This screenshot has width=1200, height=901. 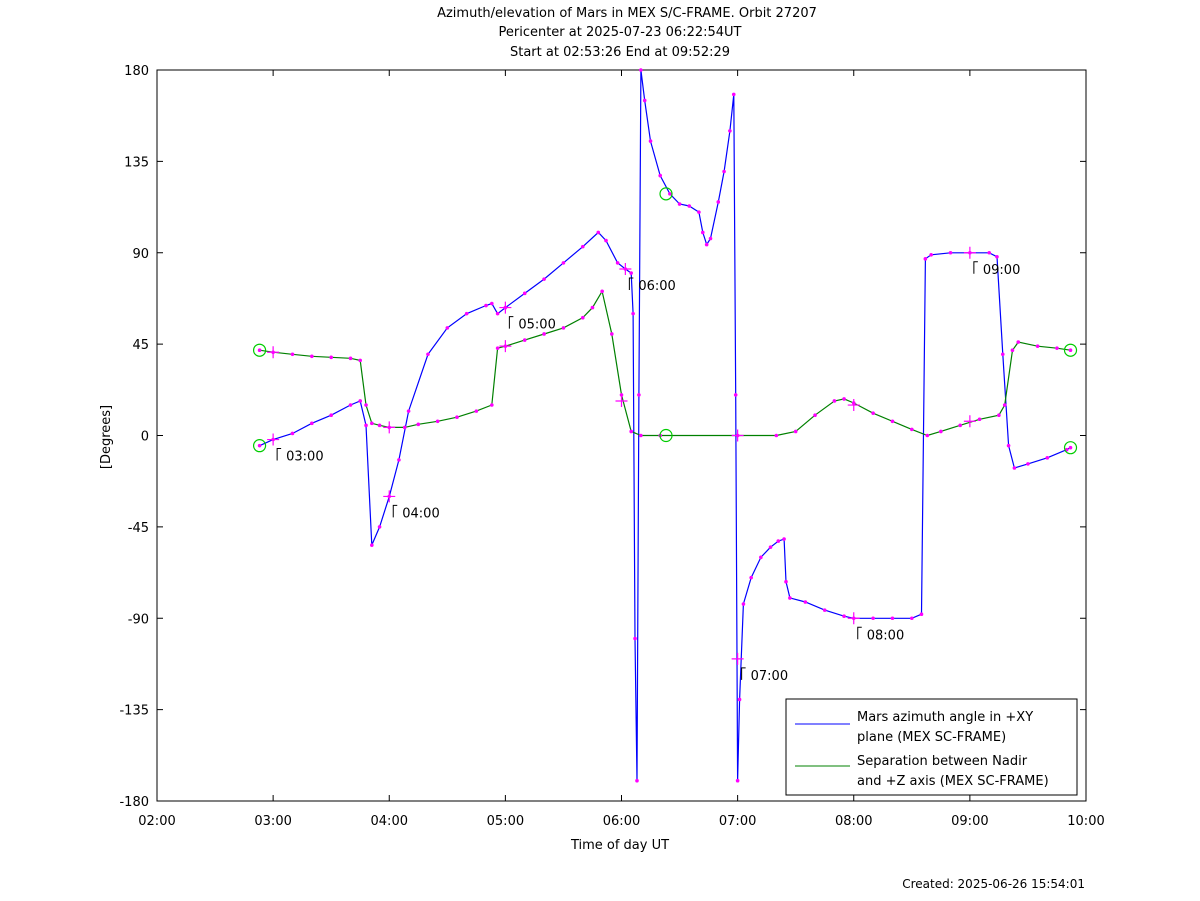 What do you see at coordinates (134, 711) in the screenshot?
I see `y-tick-label: -135` at bounding box center [134, 711].